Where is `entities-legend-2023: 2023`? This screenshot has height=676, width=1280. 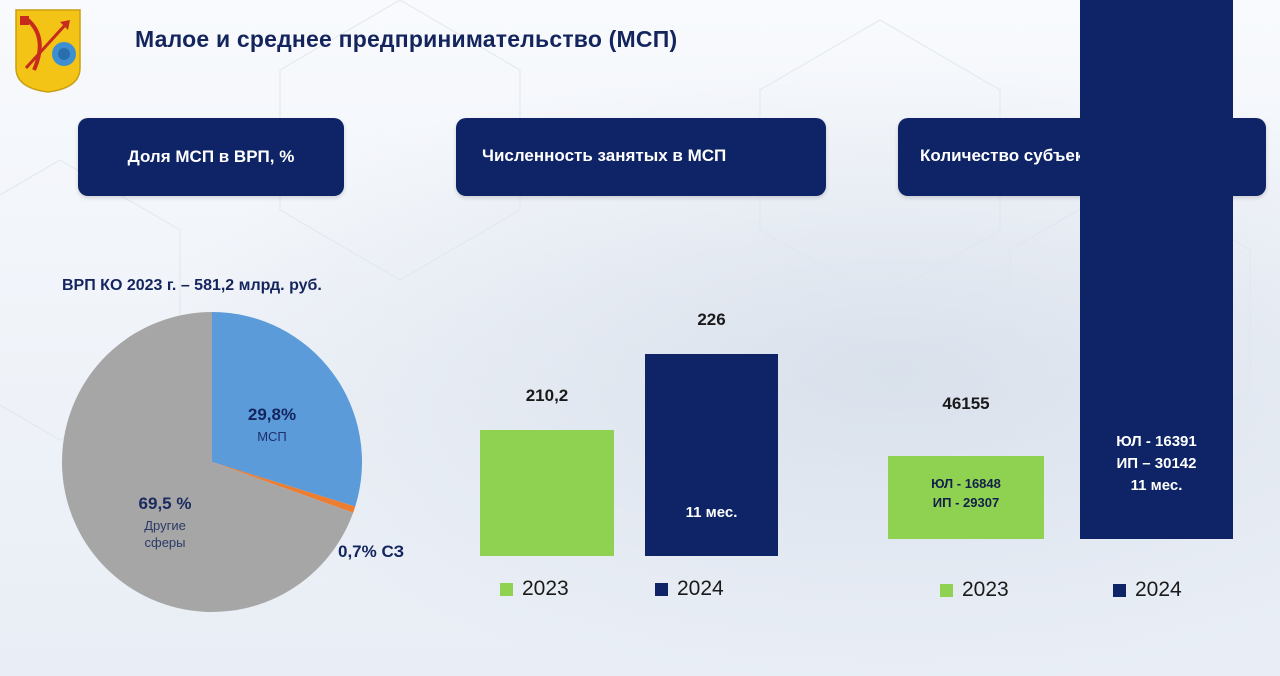
entities-legend-2023: 2023 is located at coordinates (974, 590).